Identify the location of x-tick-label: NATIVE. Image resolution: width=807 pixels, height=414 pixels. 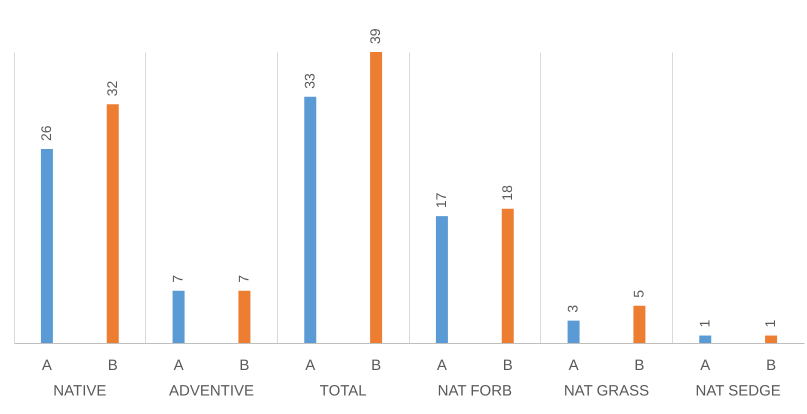
(79, 391).